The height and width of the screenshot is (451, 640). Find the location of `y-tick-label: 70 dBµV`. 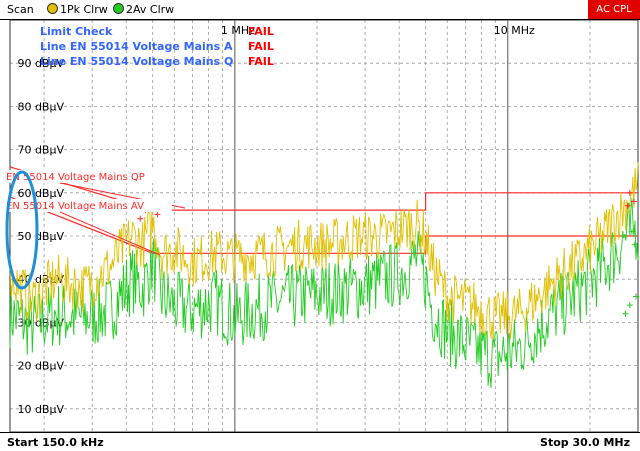

y-tick-label: 70 dBµV is located at coordinates (40, 150).